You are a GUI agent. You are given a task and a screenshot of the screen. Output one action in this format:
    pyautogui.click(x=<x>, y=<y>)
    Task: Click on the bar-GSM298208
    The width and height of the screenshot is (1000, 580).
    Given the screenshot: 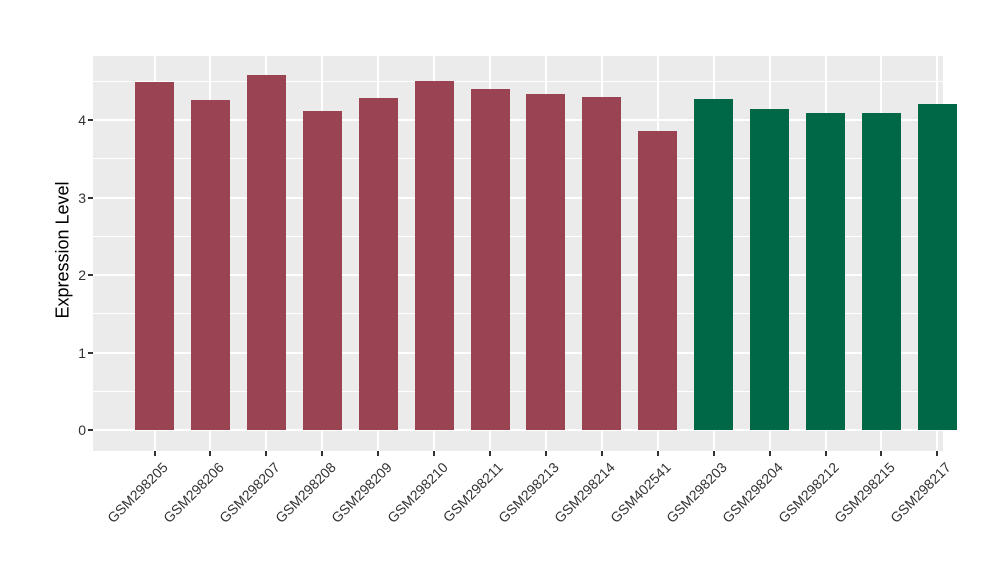 What is the action you would take?
    pyautogui.click(x=322, y=270)
    